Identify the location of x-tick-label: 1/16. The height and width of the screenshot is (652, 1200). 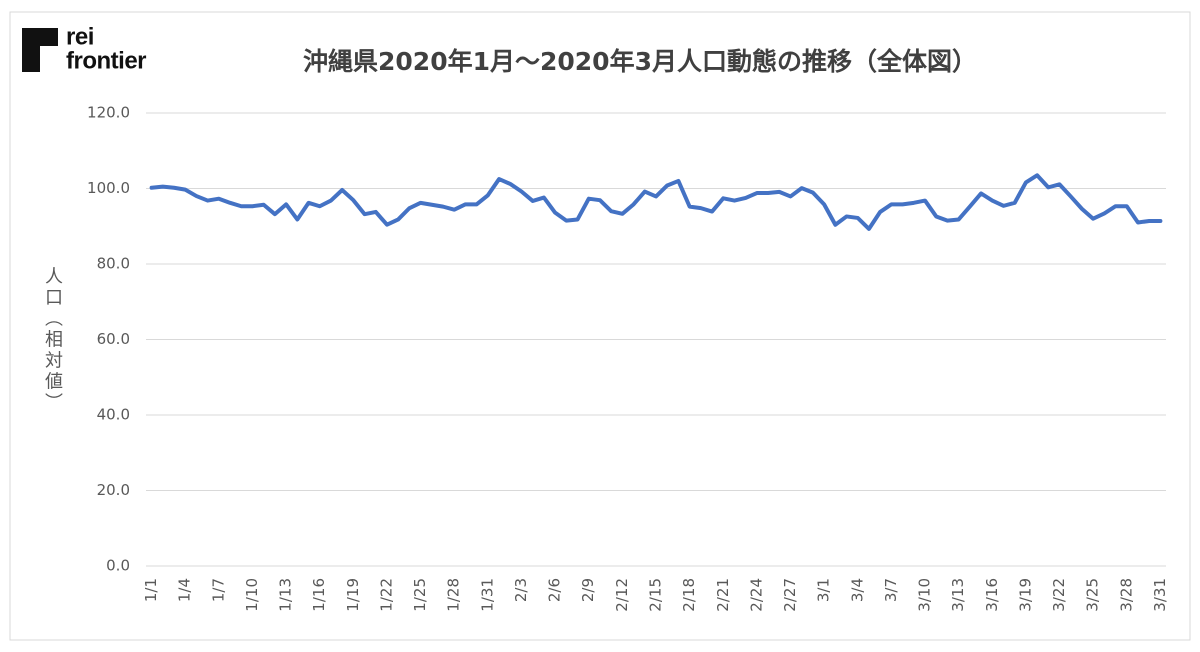
(319, 595).